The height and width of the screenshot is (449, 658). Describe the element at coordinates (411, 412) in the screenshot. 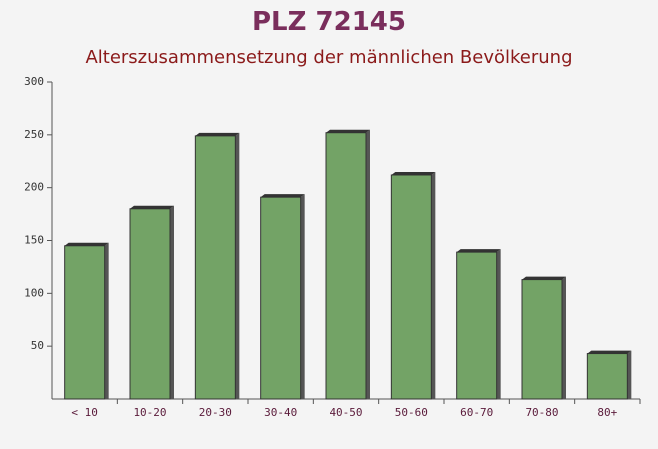

I see `x-tick-label: 50-60` at that location.